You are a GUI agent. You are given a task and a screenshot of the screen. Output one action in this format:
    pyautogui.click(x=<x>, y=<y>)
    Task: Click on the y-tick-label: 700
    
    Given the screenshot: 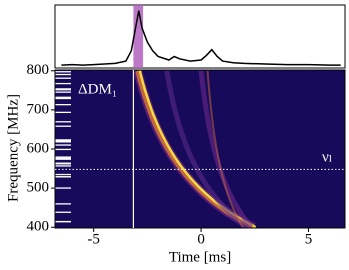 What is the action you would take?
    pyautogui.click(x=38, y=109)
    